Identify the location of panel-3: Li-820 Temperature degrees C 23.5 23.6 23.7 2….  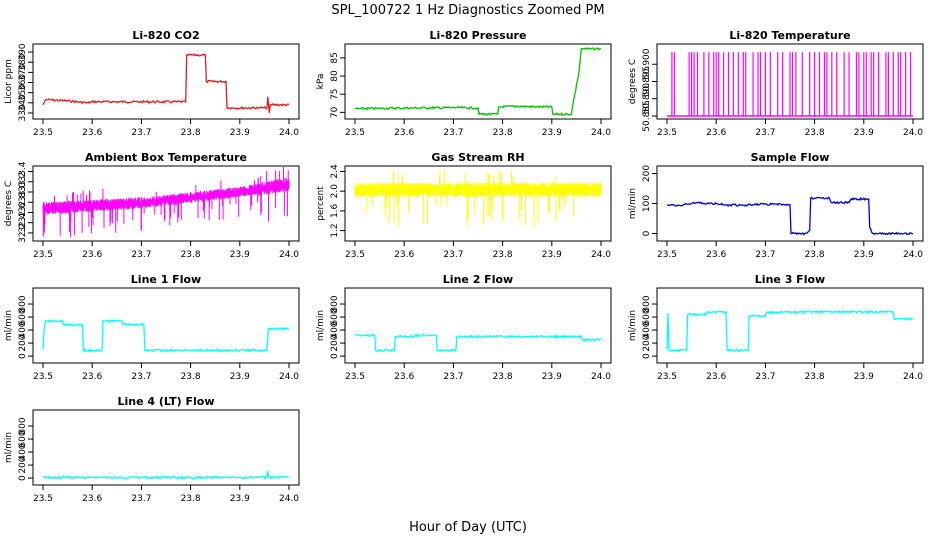
(776, 83).